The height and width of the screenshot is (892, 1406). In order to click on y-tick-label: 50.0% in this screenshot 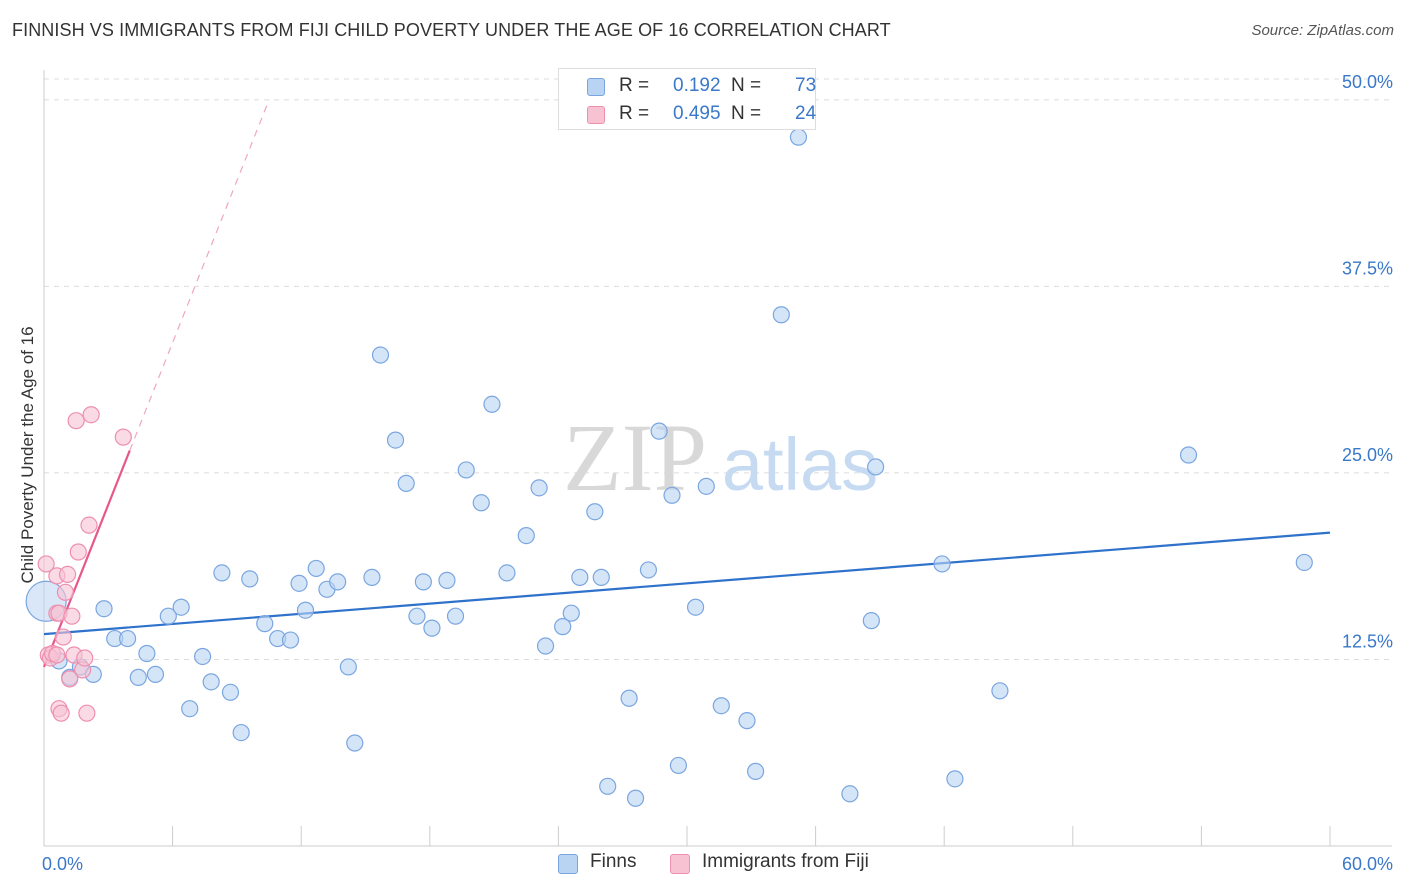, I will do `click(1367, 82)`.